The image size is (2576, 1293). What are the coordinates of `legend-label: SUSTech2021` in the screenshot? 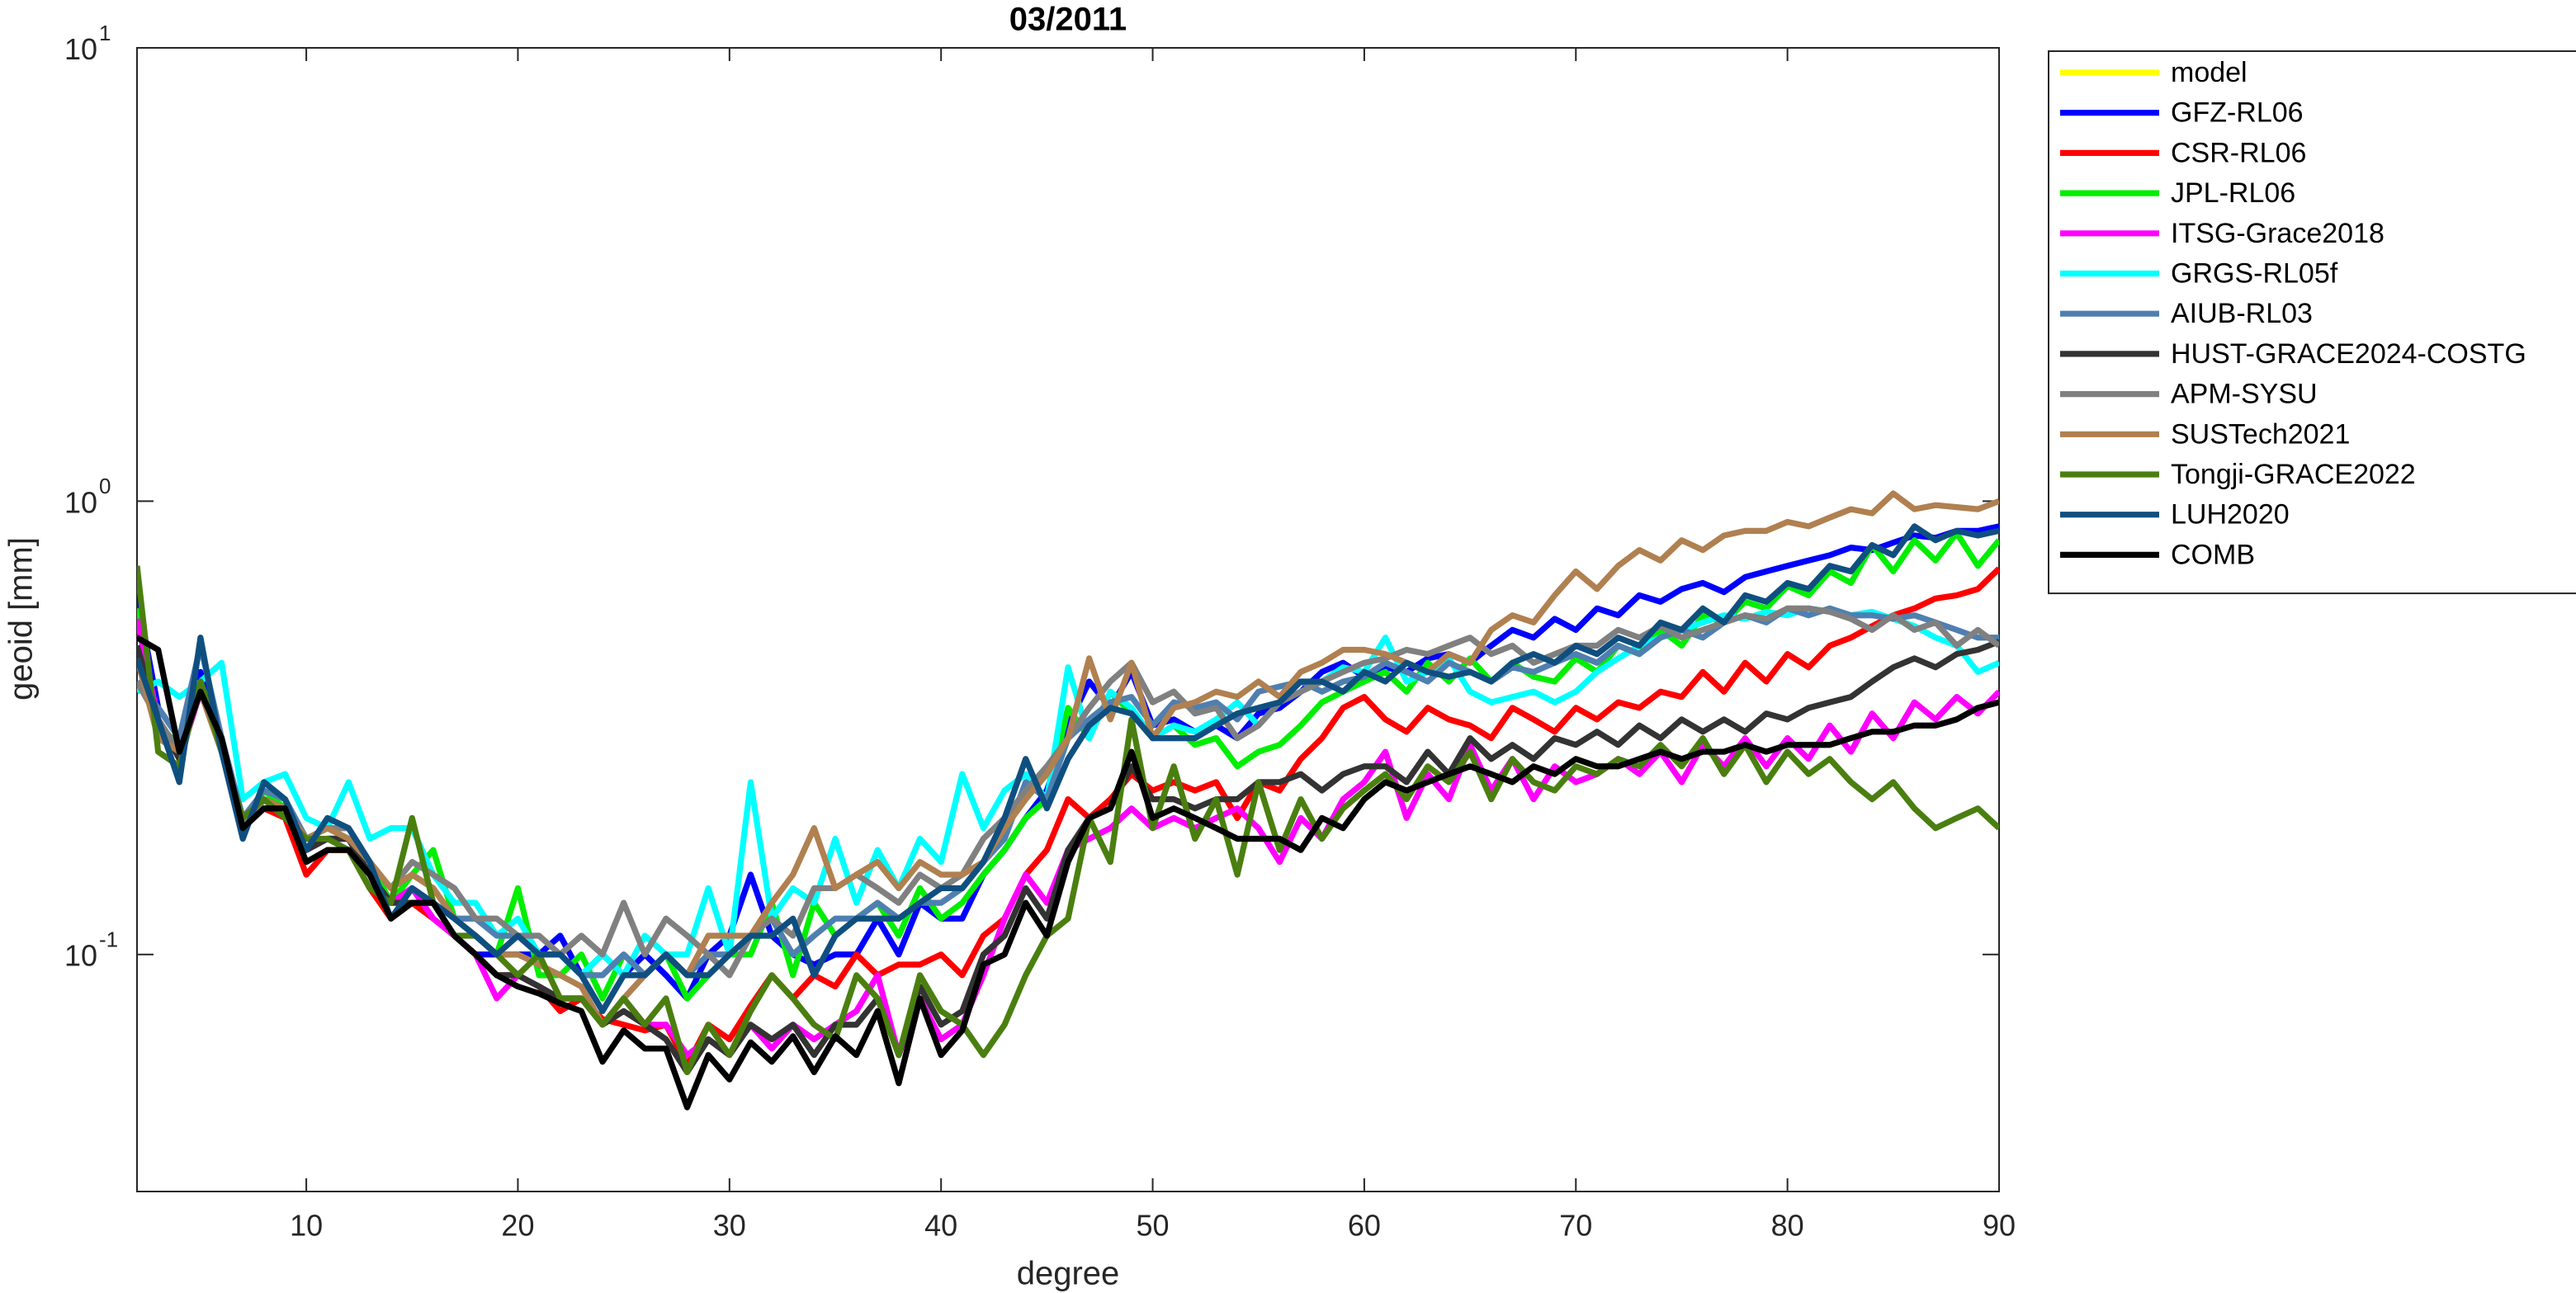 It's located at (2260, 434).